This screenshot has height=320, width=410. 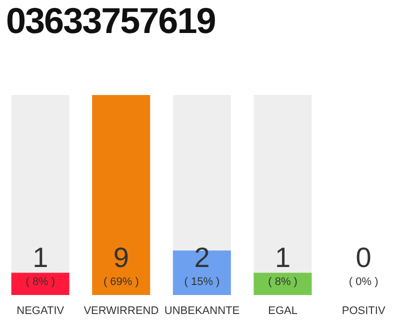 I want to click on x-tick-label: UNBEKANNTE, so click(x=202, y=311).